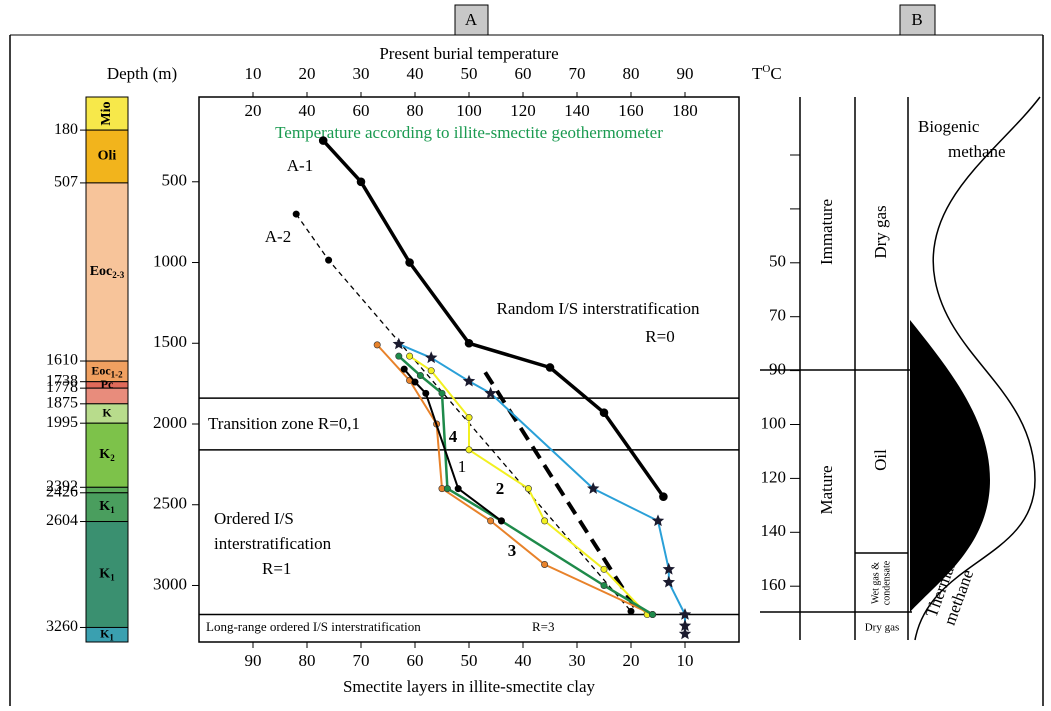 This screenshot has width=1051, height=711. I want to click on unit-label: K2, so click(107, 455).